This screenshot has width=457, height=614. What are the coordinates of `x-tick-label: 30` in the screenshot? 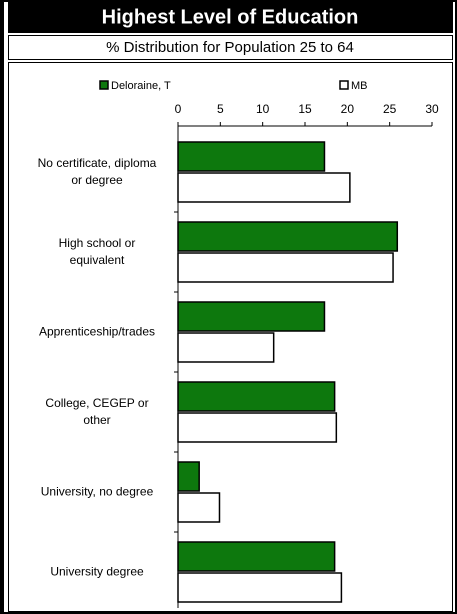 It's located at (432, 109).